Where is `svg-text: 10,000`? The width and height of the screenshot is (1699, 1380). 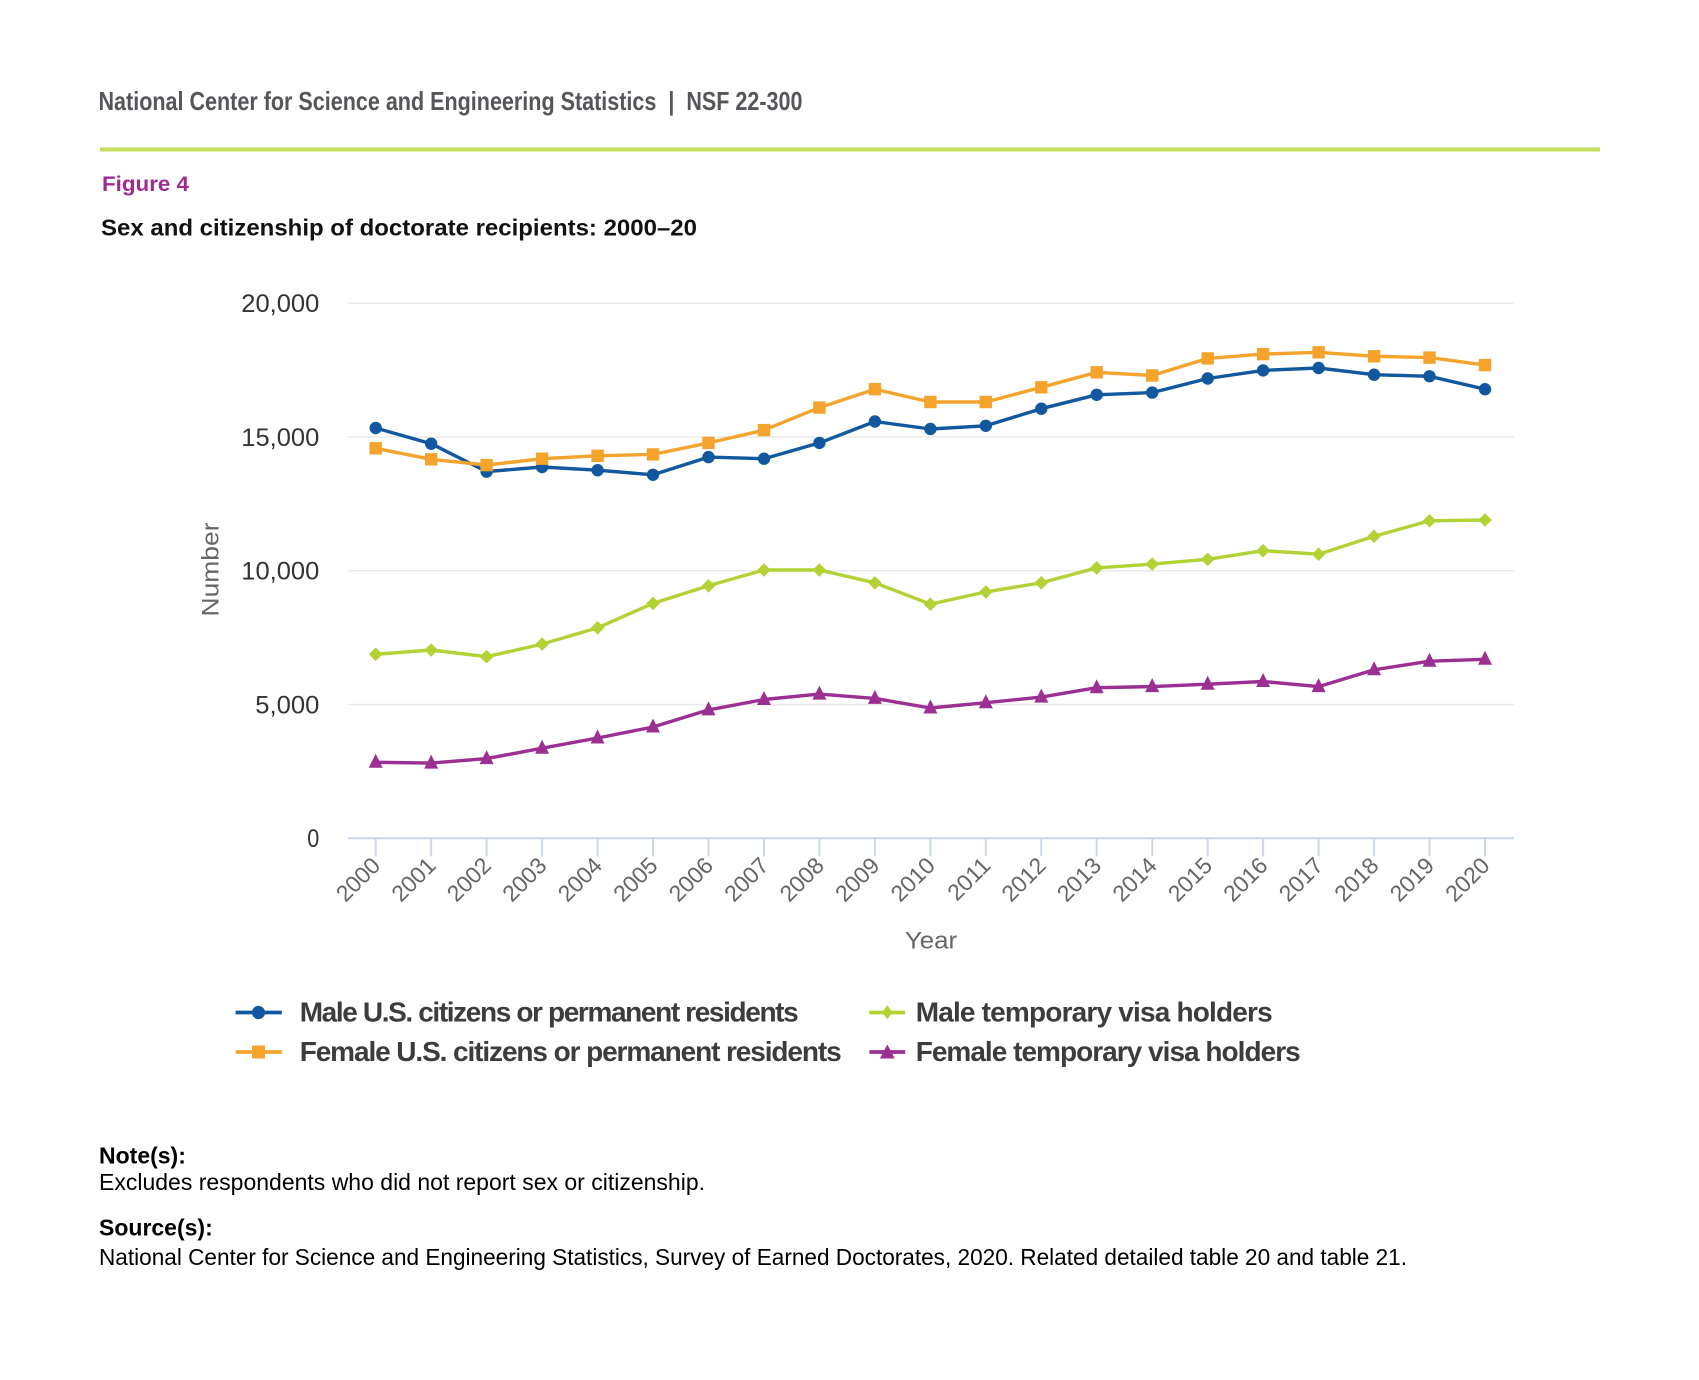 svg-text: 10,000 is located at coordinates (280, 572).